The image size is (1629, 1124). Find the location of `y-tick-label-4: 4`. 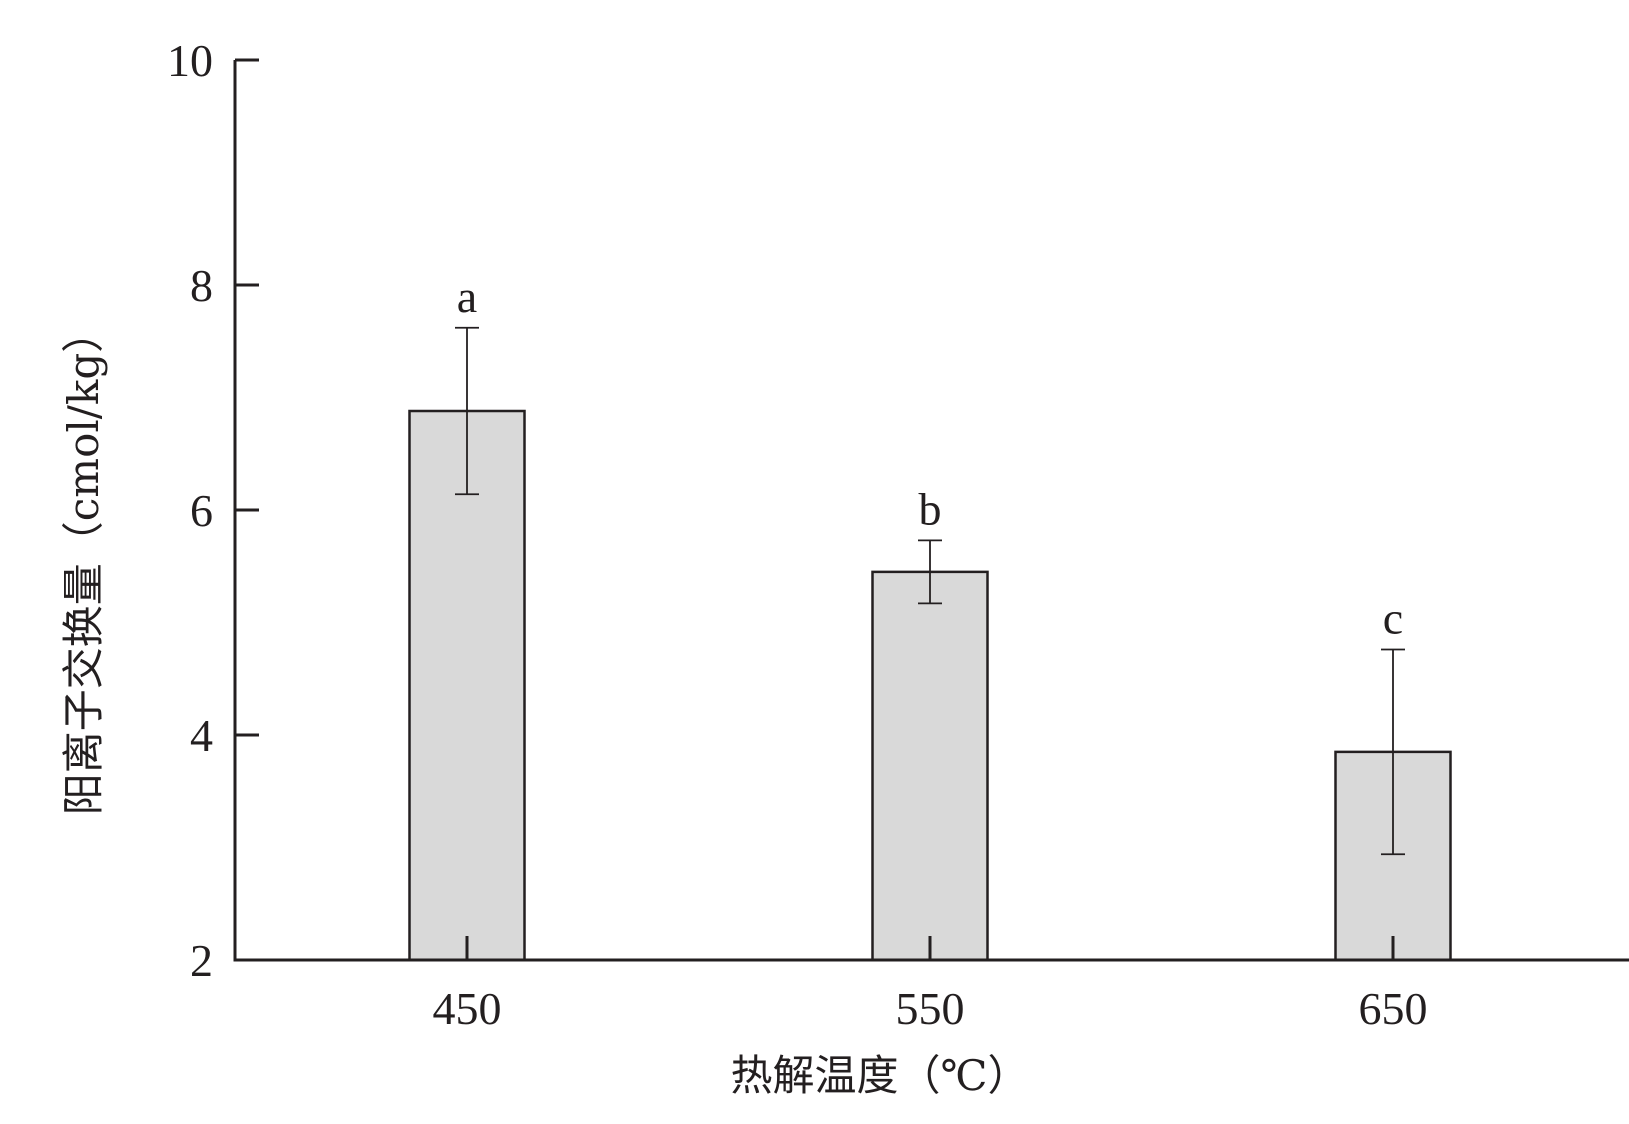

y-tick-label-4: 4 is located at coordinates (201, 735).